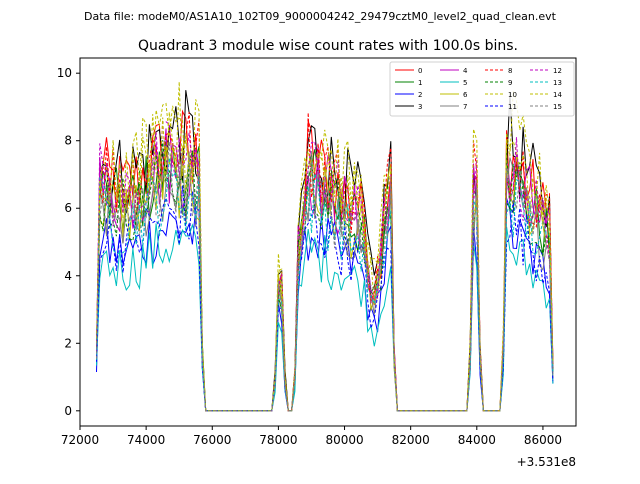 The image size is (640, 484). I want to click on y-axis: 0 2 4 6 8 10, so click(68, 242).